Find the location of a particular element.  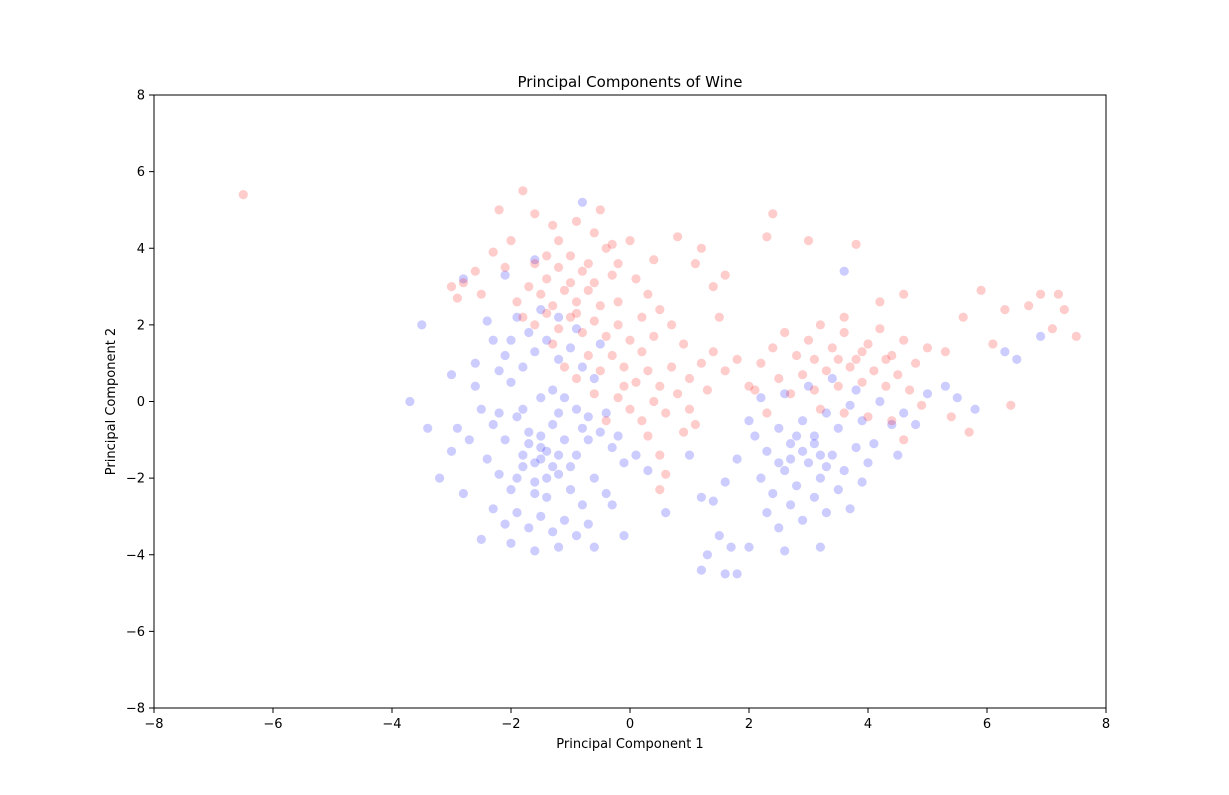

y-tick-label: −6 is located at coordinates (135, 632).